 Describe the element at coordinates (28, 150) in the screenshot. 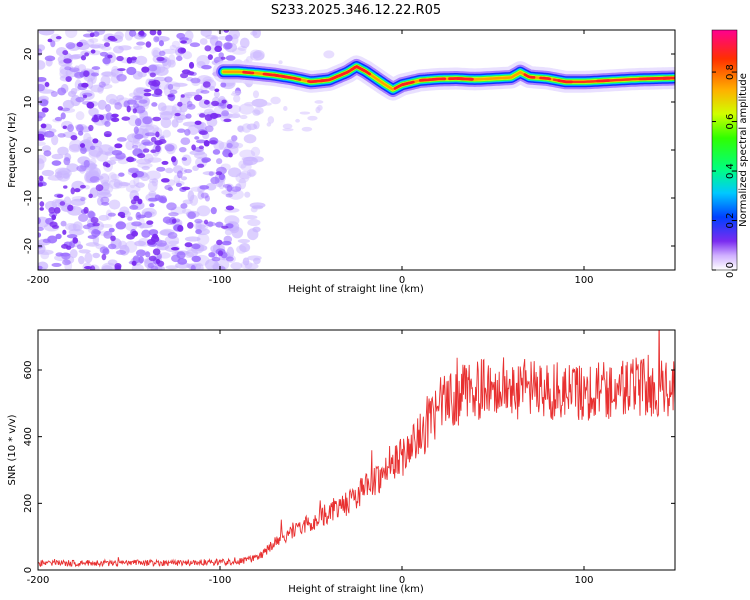

I see `spectrogram-ytick-label: 0` at that location.